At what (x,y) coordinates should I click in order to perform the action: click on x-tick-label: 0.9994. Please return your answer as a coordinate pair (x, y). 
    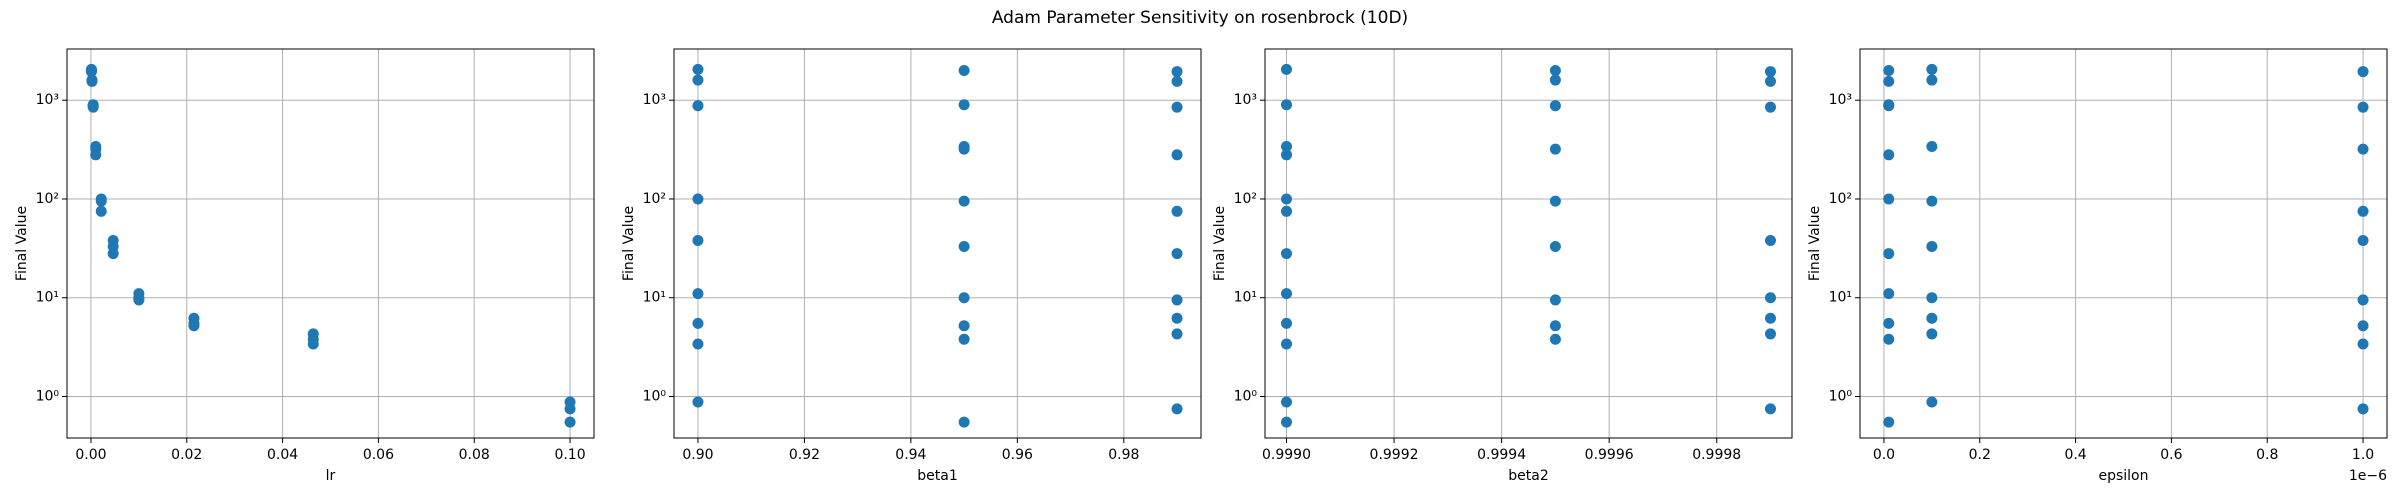
    Looking at the image, I should click on (1501, 455).